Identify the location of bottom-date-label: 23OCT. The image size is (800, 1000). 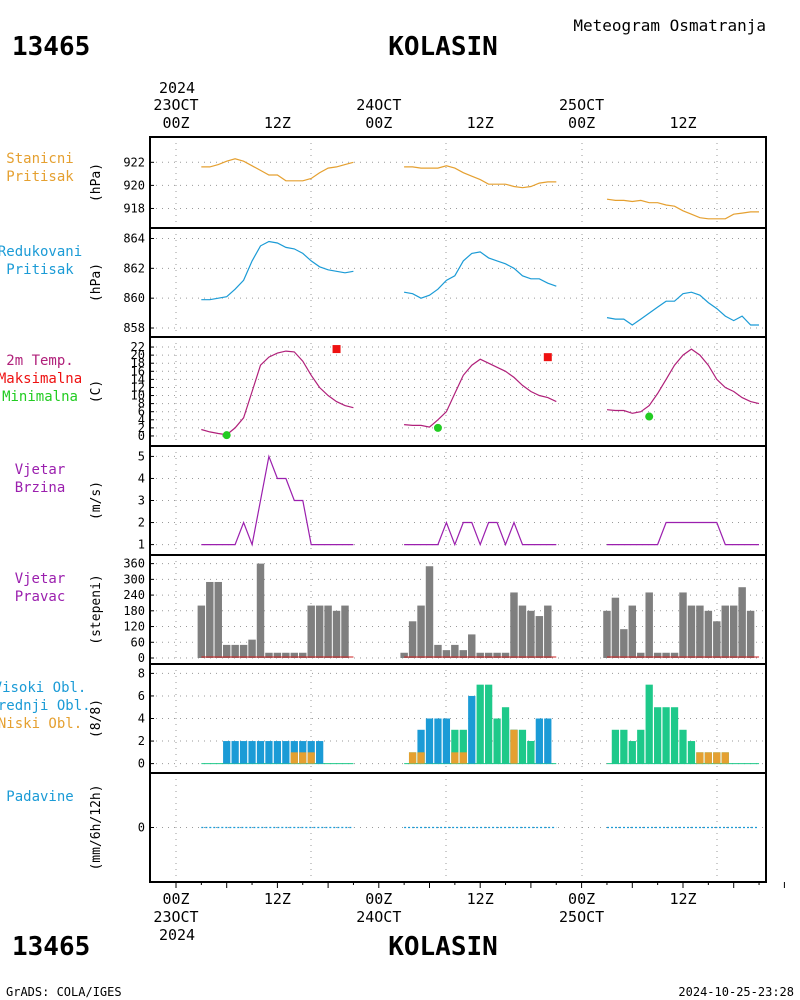
(175, 917).